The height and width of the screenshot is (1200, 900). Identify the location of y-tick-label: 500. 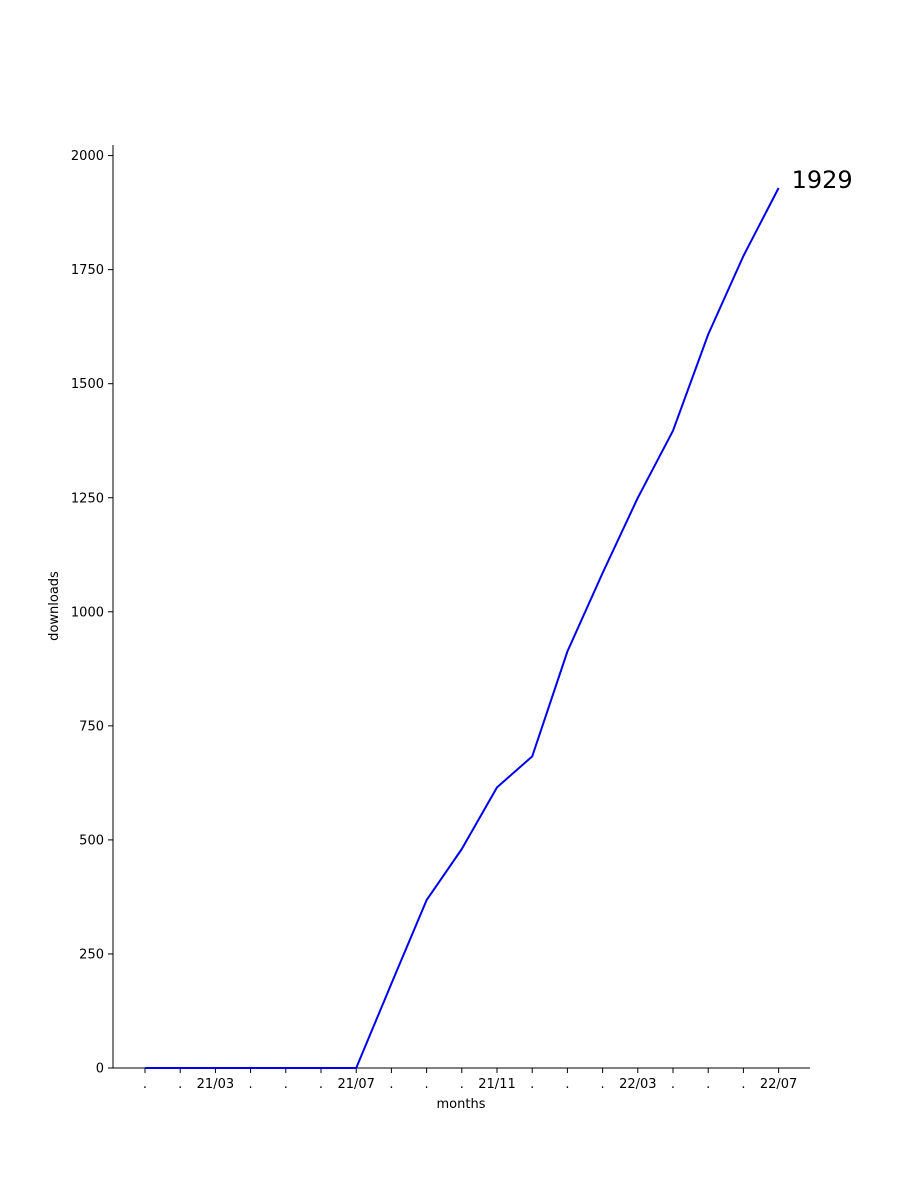
(91, 840).